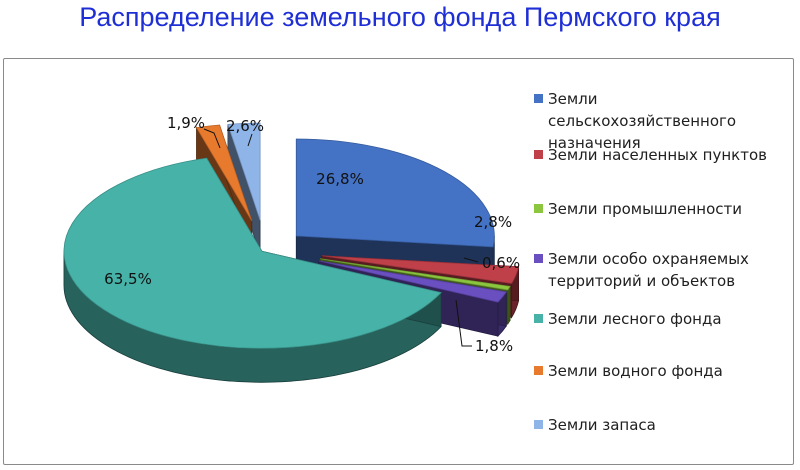  What do you see at coordinates (602, 425) in the screenshot?
I see `legend-label: Земли запаса` at bounding box center [602, 425].